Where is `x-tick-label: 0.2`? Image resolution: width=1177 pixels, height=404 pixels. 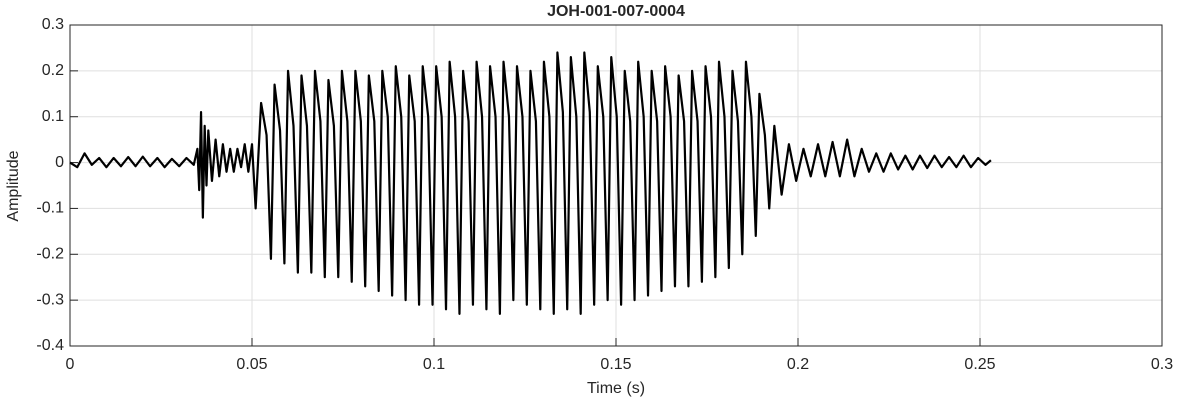 x-tick-label: 0.2 is located at coordinates (798, 364).